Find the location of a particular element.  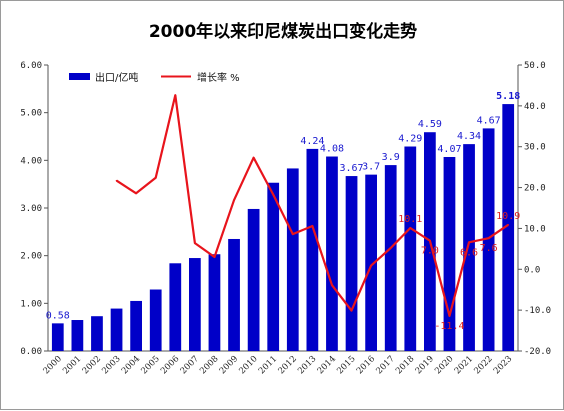

growth-point-2017 is located at coordinates (390, 248).